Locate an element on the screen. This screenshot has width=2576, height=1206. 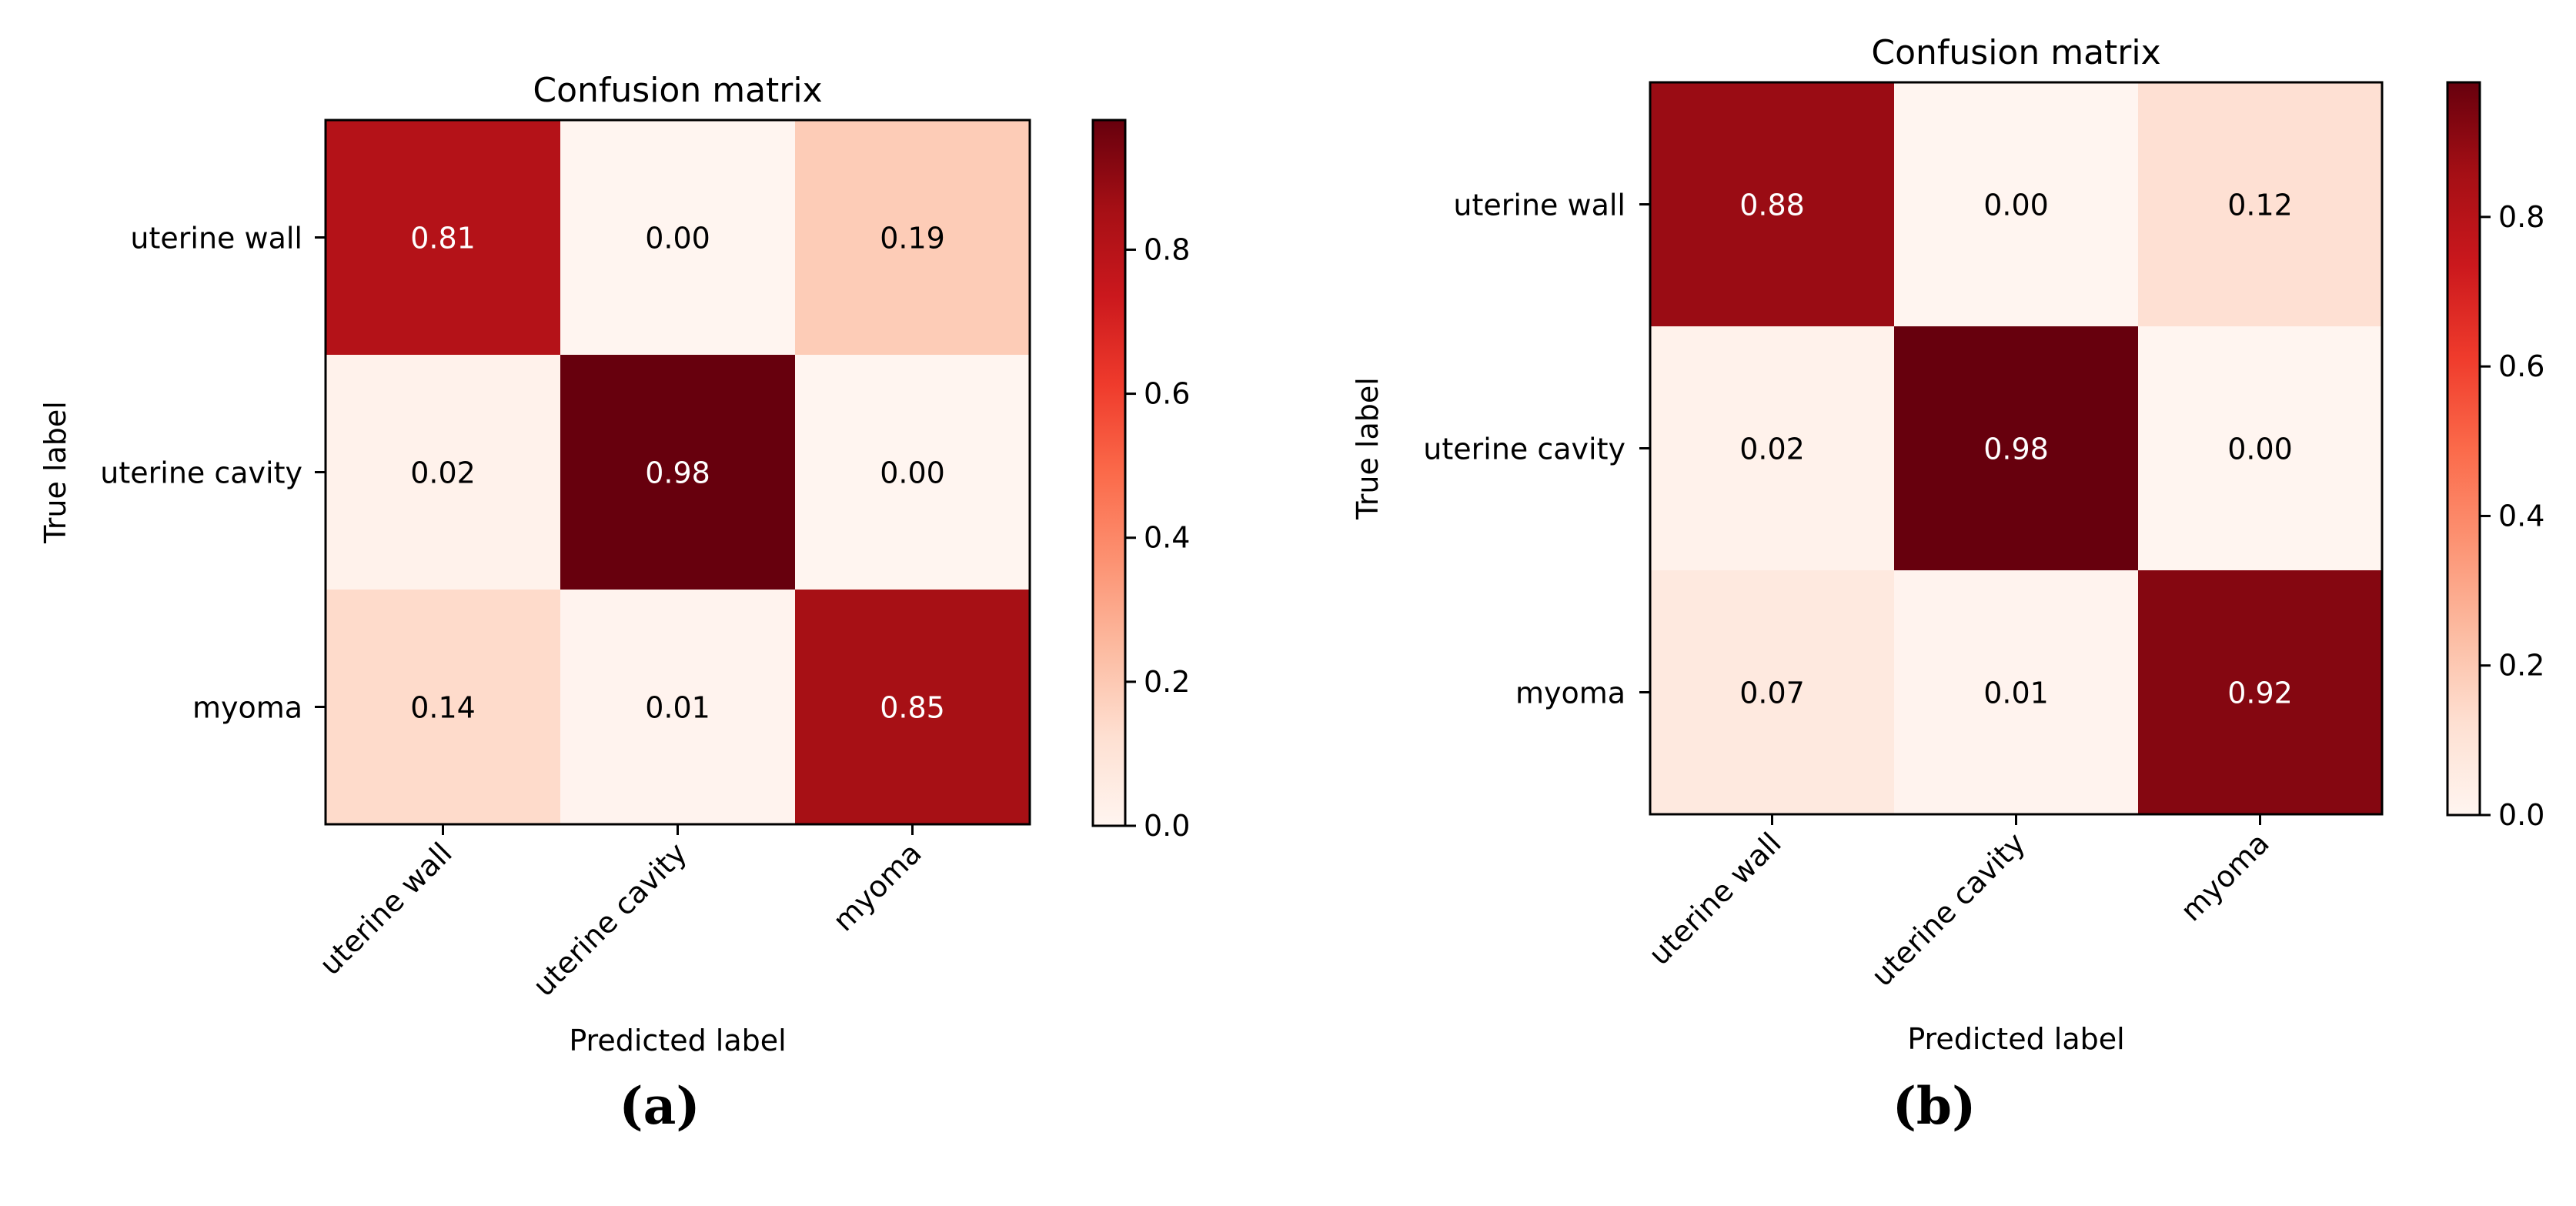
cell-value-r2-c2: 0.92 is located at coordinates (2260, 693).